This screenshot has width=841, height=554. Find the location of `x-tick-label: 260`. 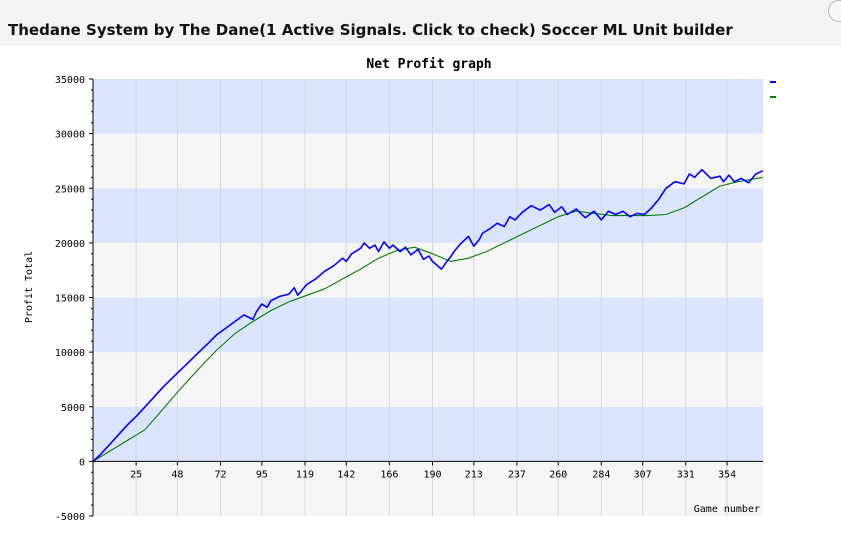

x-tick-label: 260 is located at coordinates (558, 474).